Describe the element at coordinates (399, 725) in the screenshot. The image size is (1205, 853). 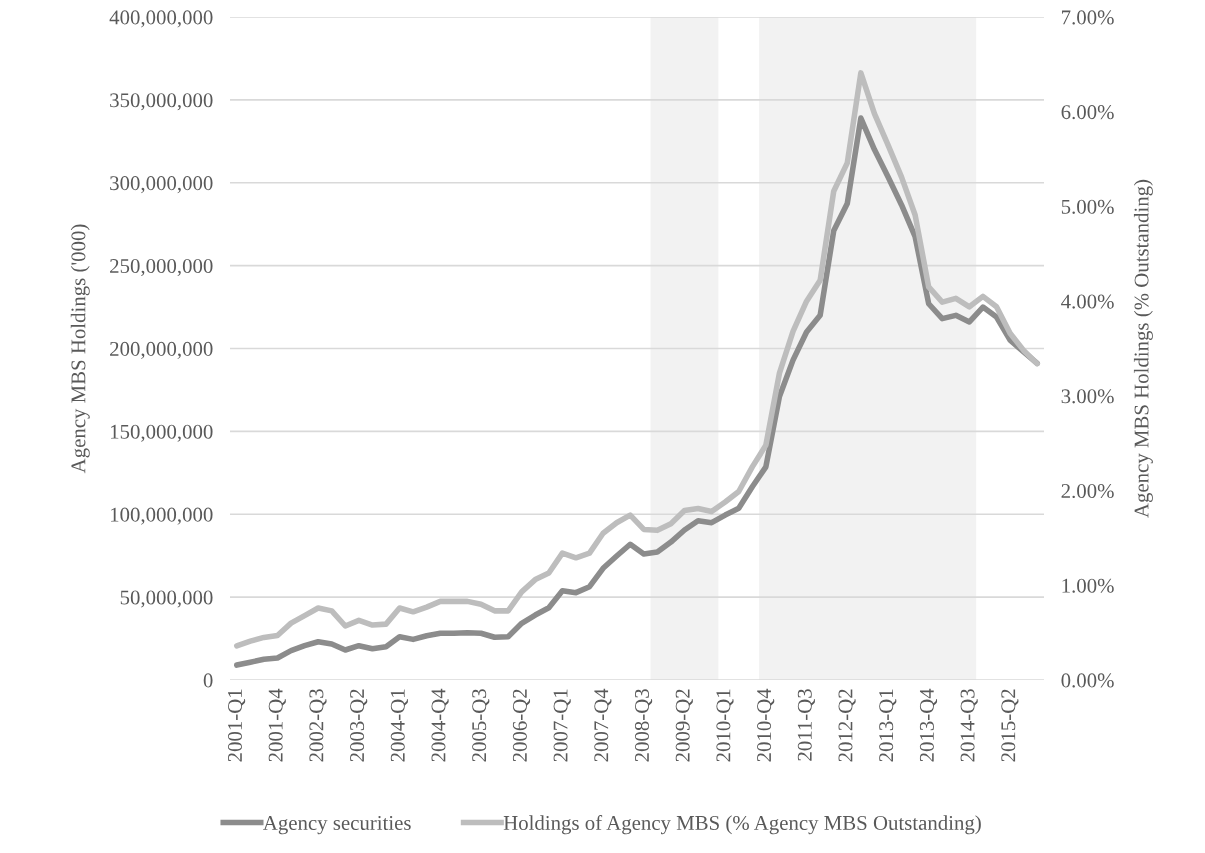
I see `x-tick-label: 2004-Q1` at that location.